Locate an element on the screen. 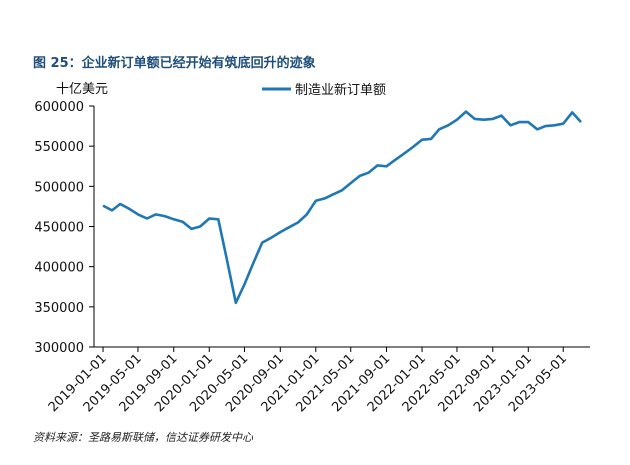  y-tick-label: 500000 is located at coordinates (59, 187).